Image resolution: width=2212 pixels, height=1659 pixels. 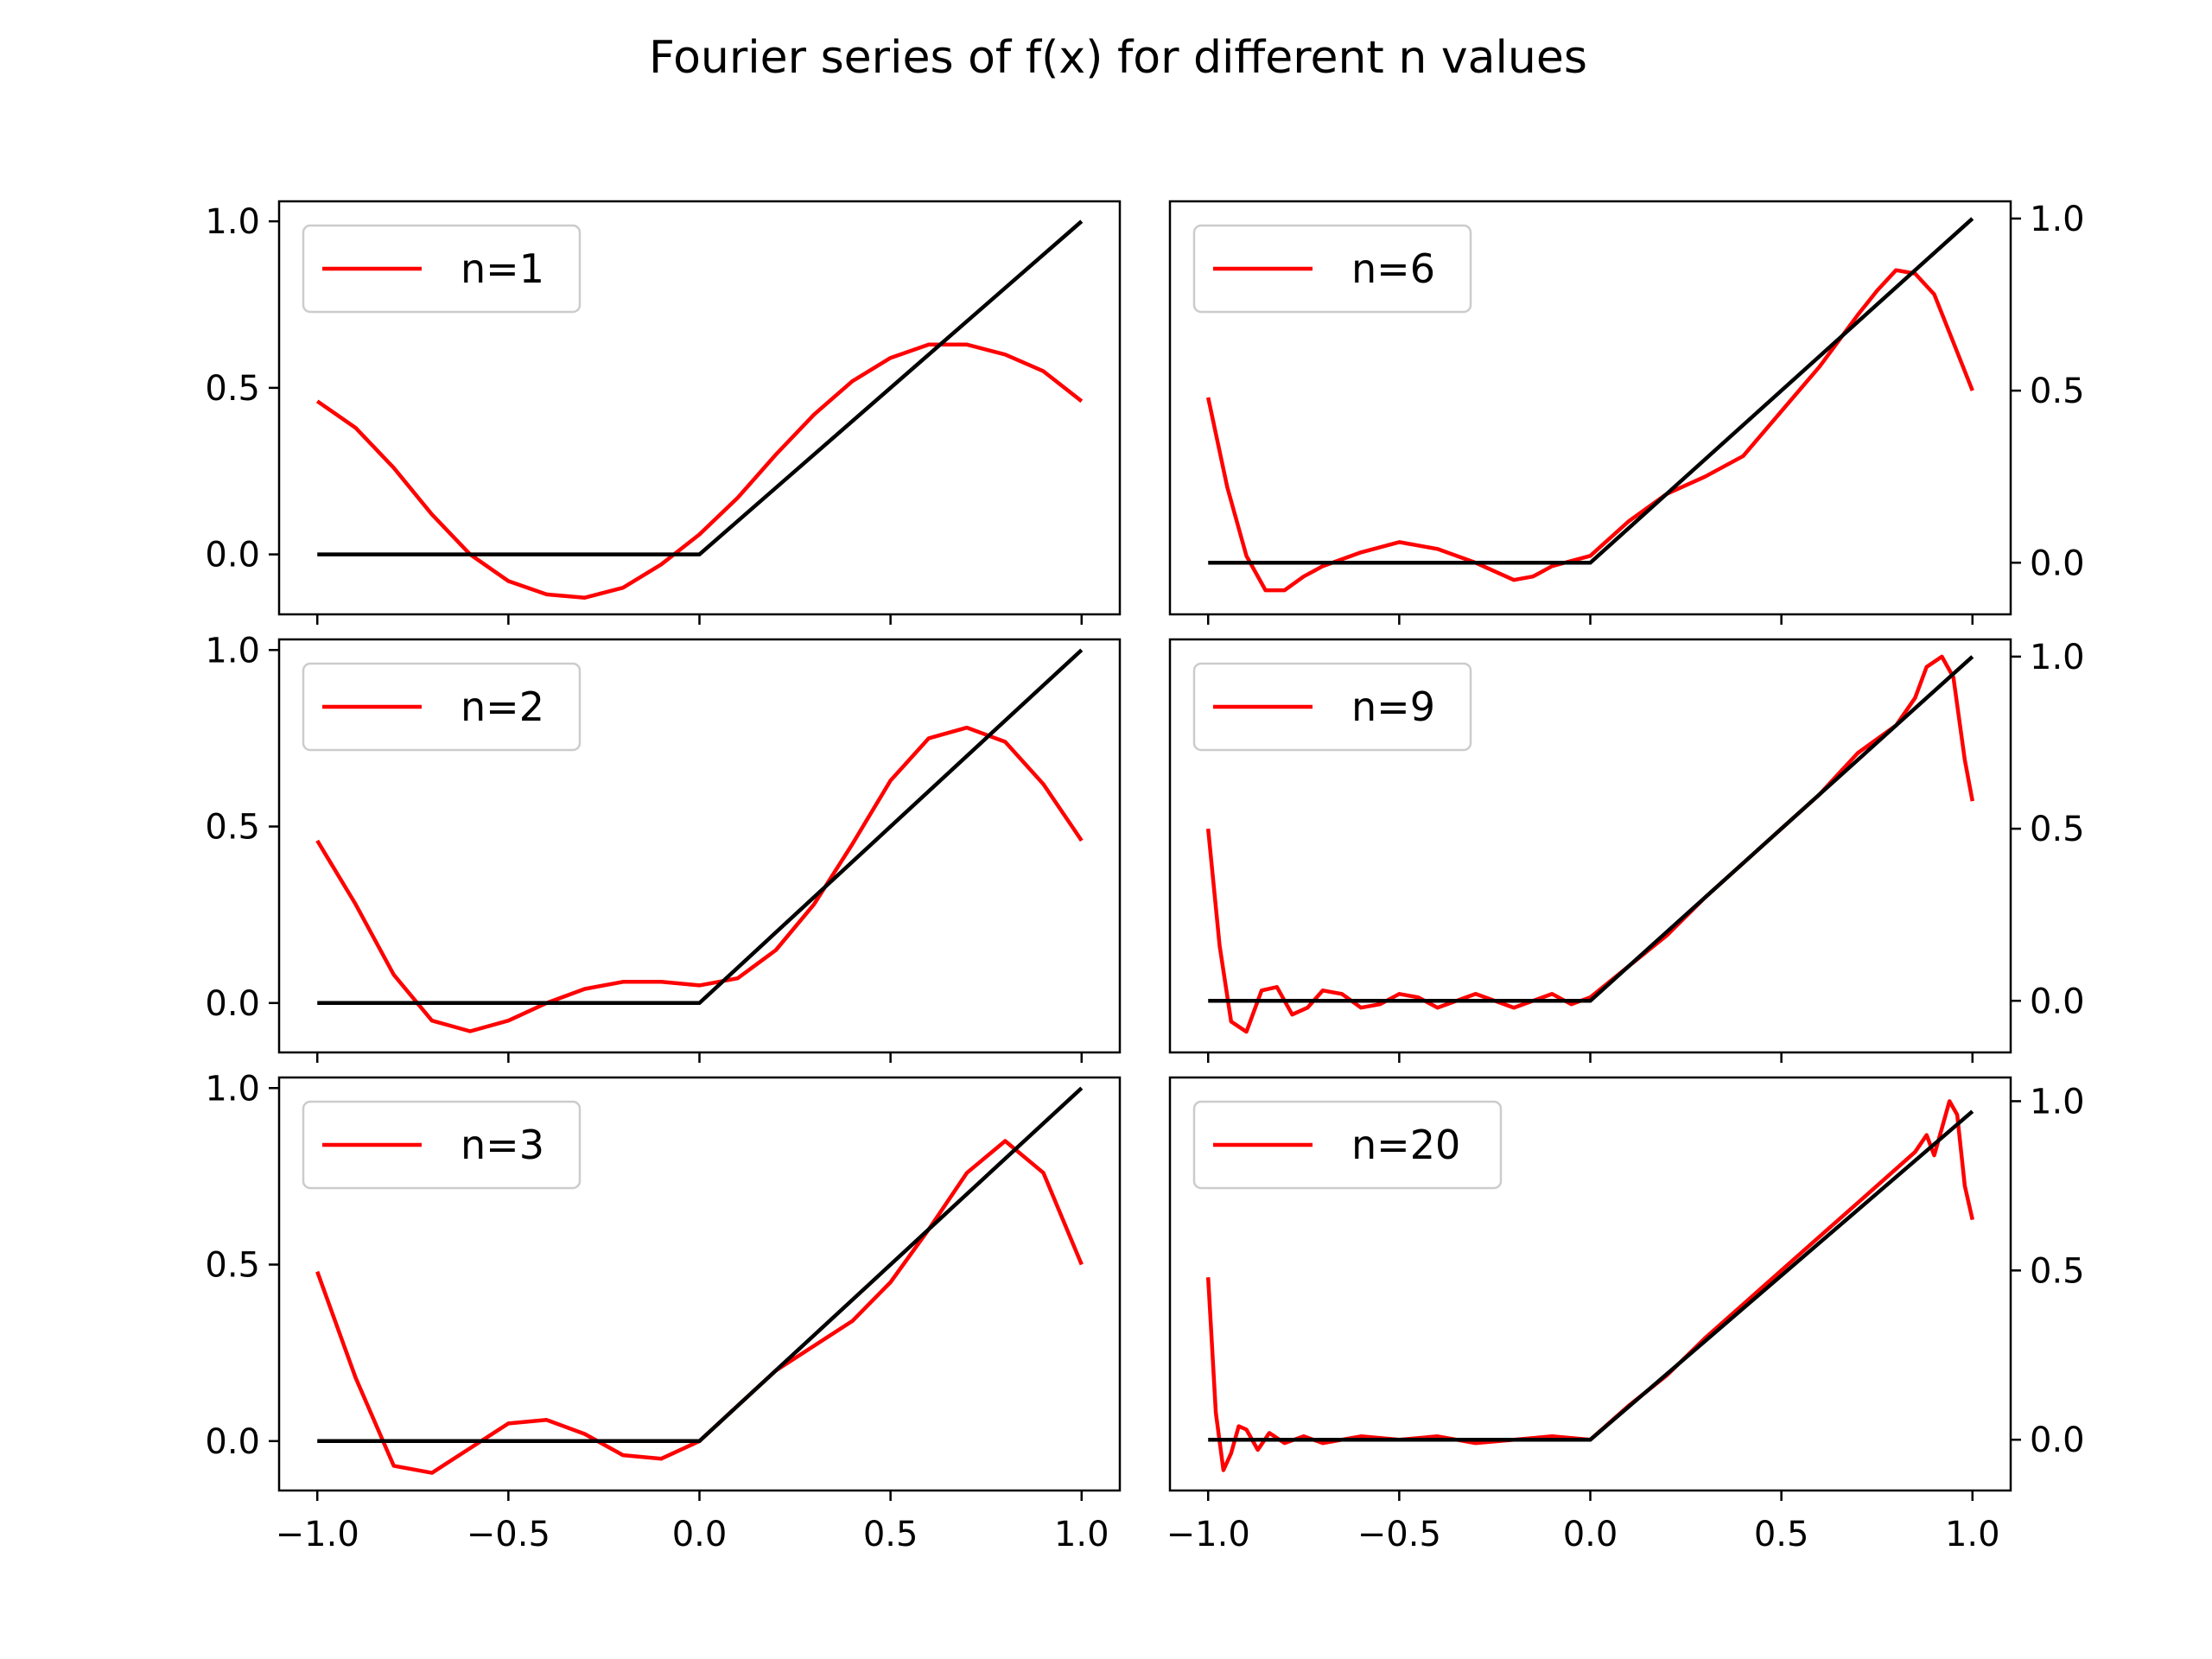 I want to click on subplot-middle-right: 0.0 0.5 1.0 n=9, so click(x=1626, y=850).